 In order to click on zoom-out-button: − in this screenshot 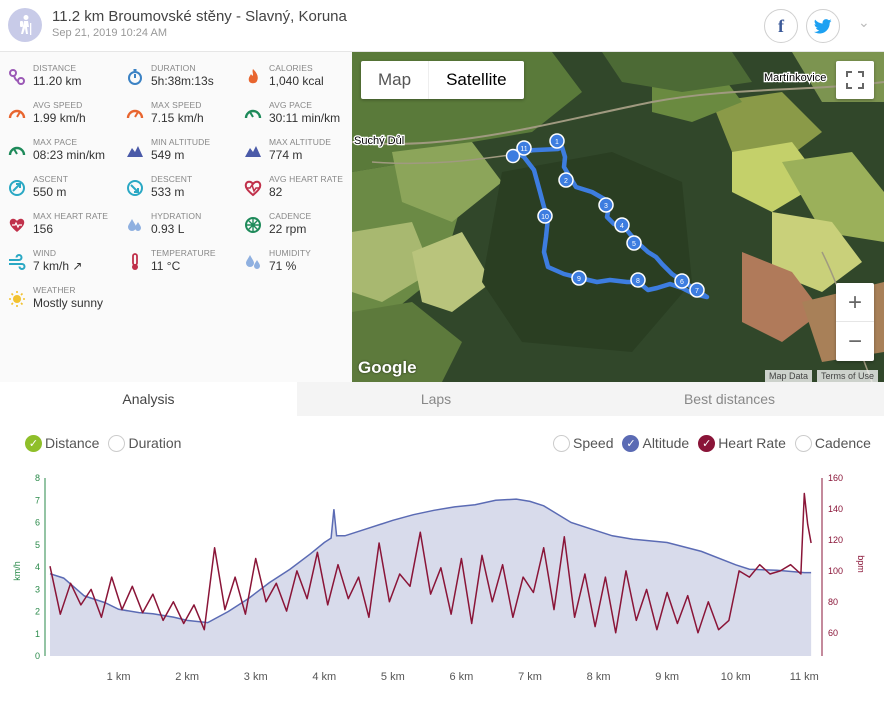, I will do `click(854, 341)`.